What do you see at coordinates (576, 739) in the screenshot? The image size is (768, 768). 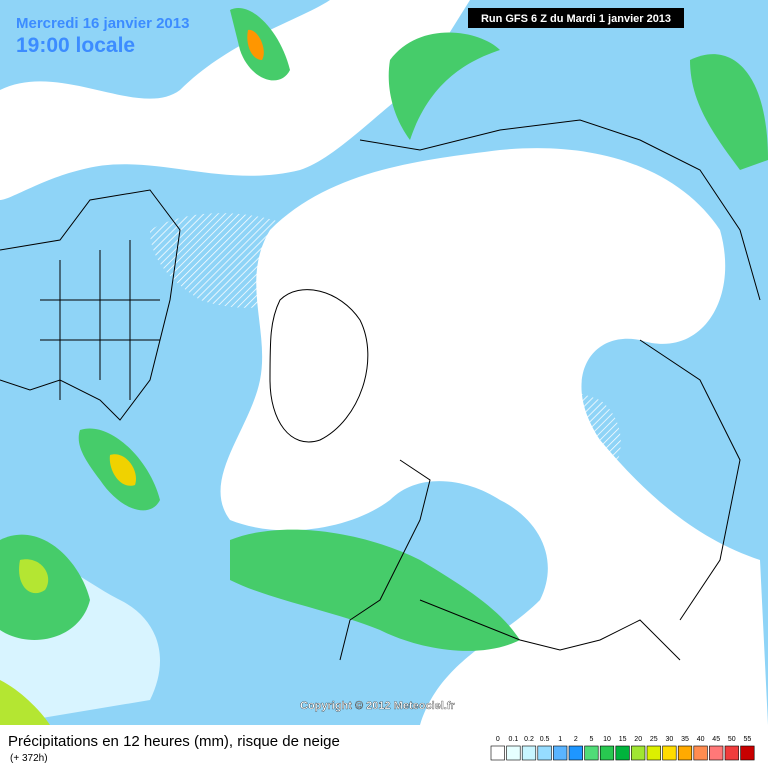 I see `legend-label: 2` at bounding box center [576, 739].